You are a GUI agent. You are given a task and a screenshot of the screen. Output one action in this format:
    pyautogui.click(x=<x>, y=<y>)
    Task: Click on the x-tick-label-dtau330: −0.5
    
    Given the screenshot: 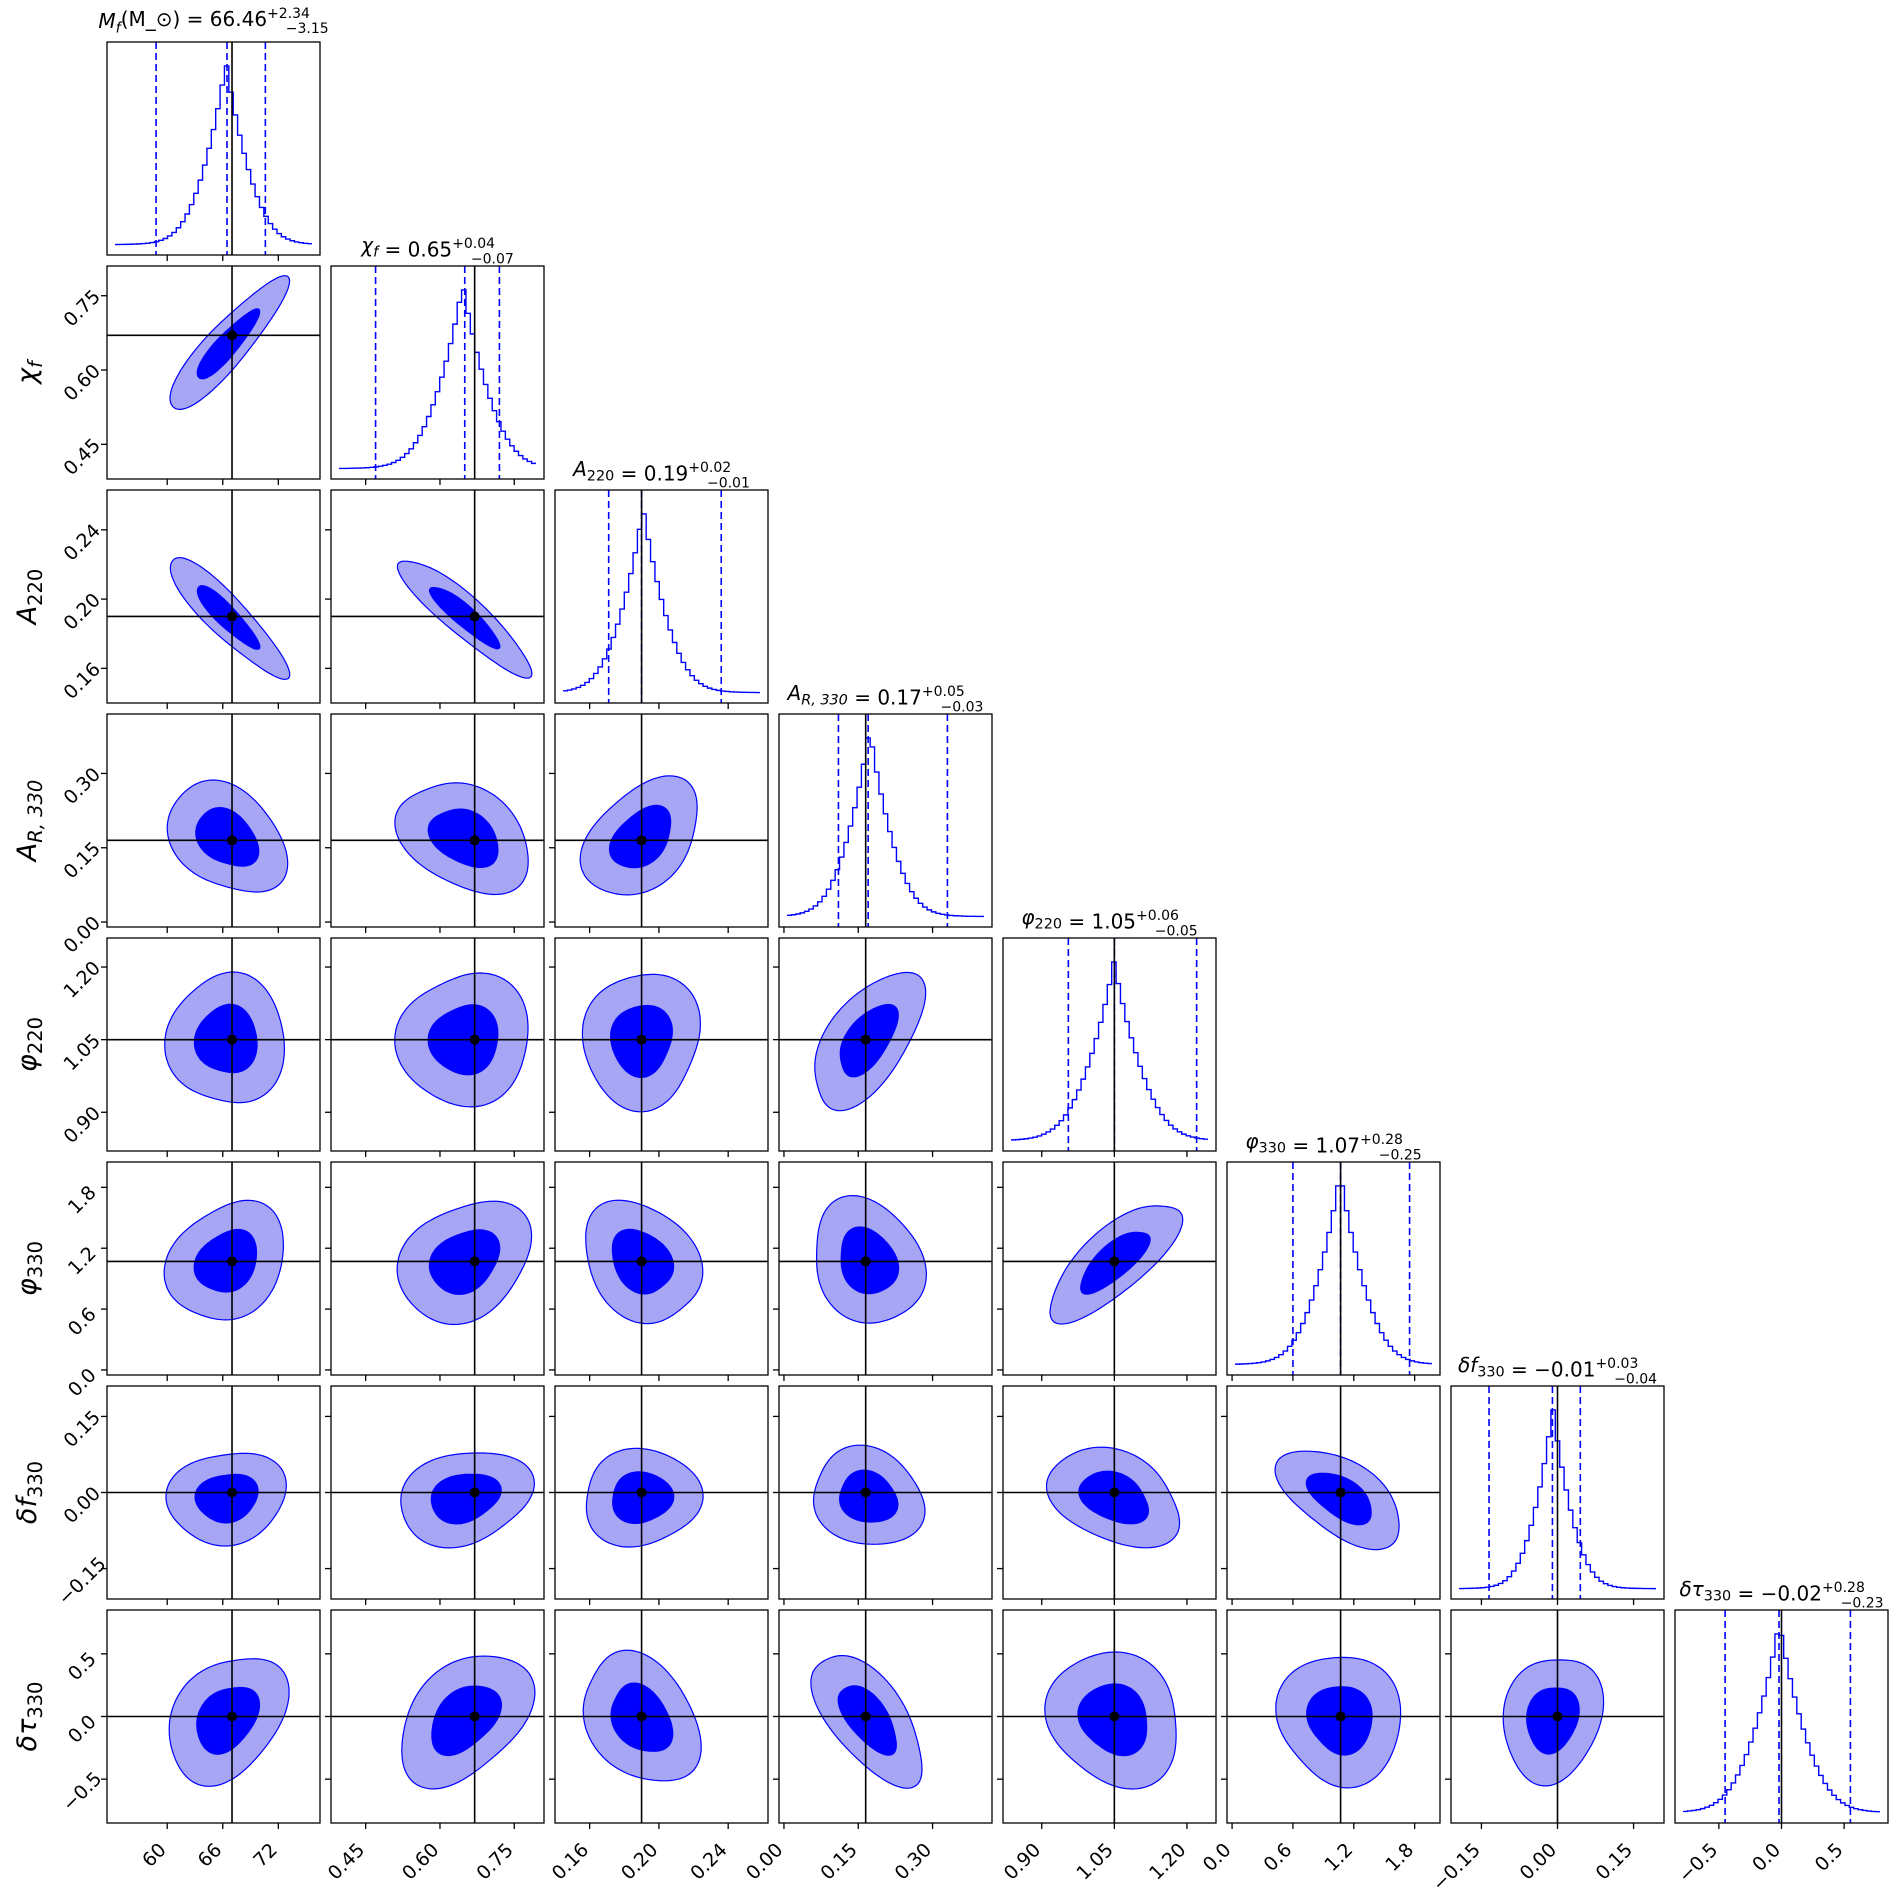 What is the action you would take?
    pyautogui.click(x=1698, y=1863)
    